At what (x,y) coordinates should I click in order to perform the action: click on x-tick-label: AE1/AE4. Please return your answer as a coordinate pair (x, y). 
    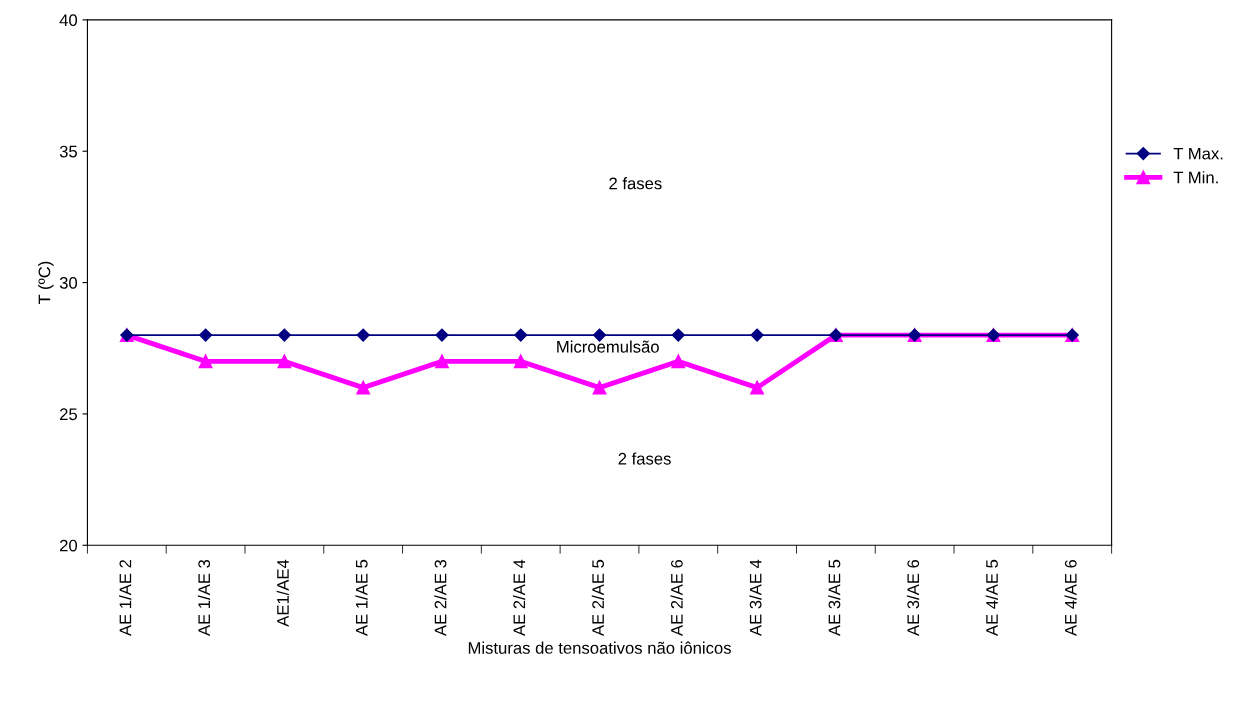
    Looking at the image, I should click on (282, 593).